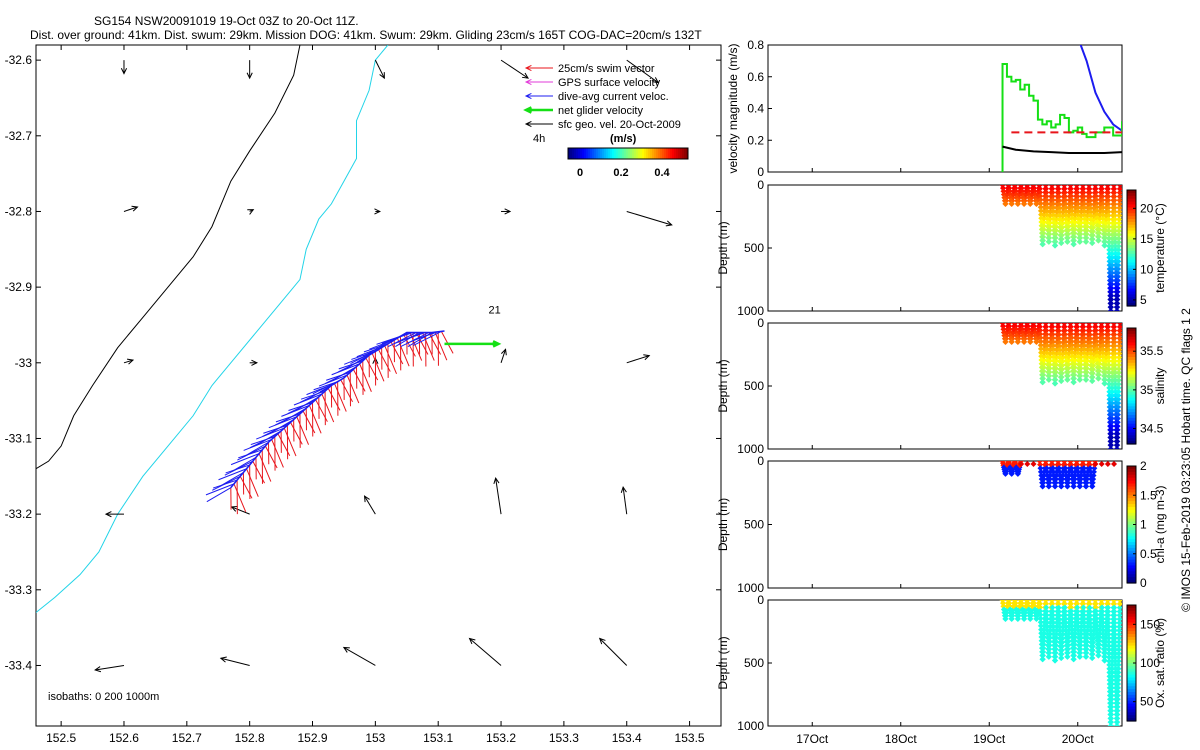  I want to click on ytick-label: 1000, so click(750, 449).